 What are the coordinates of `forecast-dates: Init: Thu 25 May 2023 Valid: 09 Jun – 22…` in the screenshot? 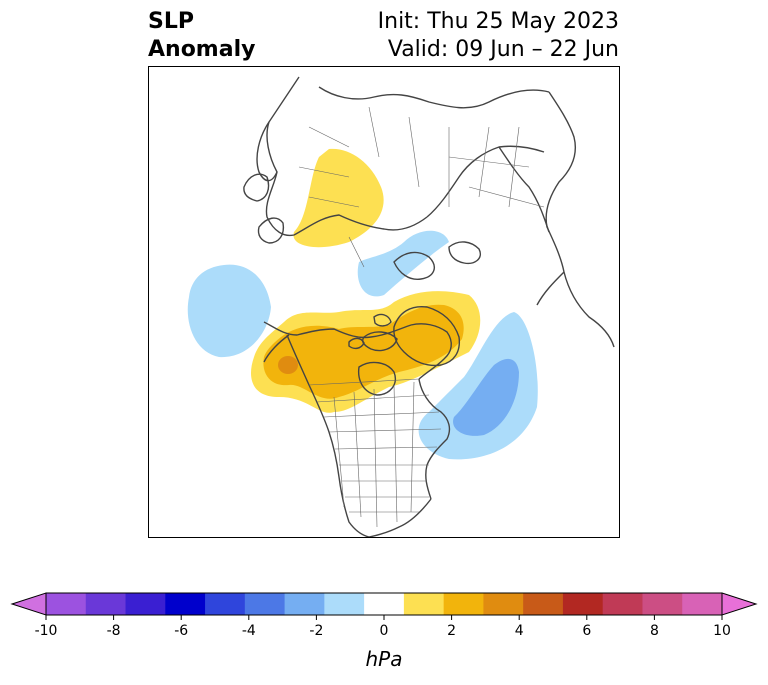 It's located at (498, 36).